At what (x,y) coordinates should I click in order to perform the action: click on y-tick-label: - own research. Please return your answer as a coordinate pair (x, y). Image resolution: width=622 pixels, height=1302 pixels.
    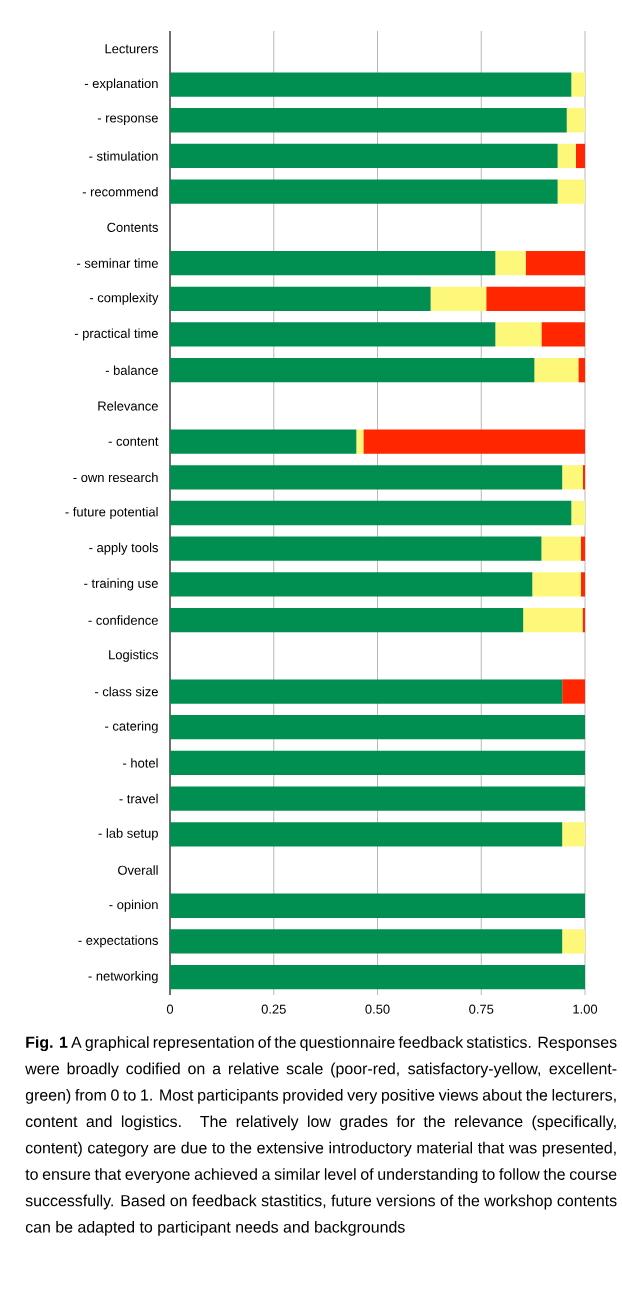
    Looking at the image, I should click on (115, 477).